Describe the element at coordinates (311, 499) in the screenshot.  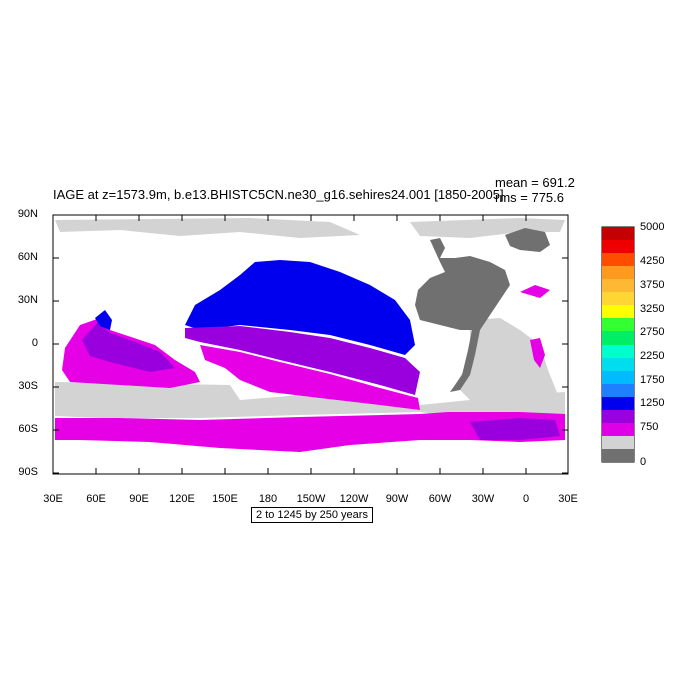
I see `x-tick-label: 150W` at that location.